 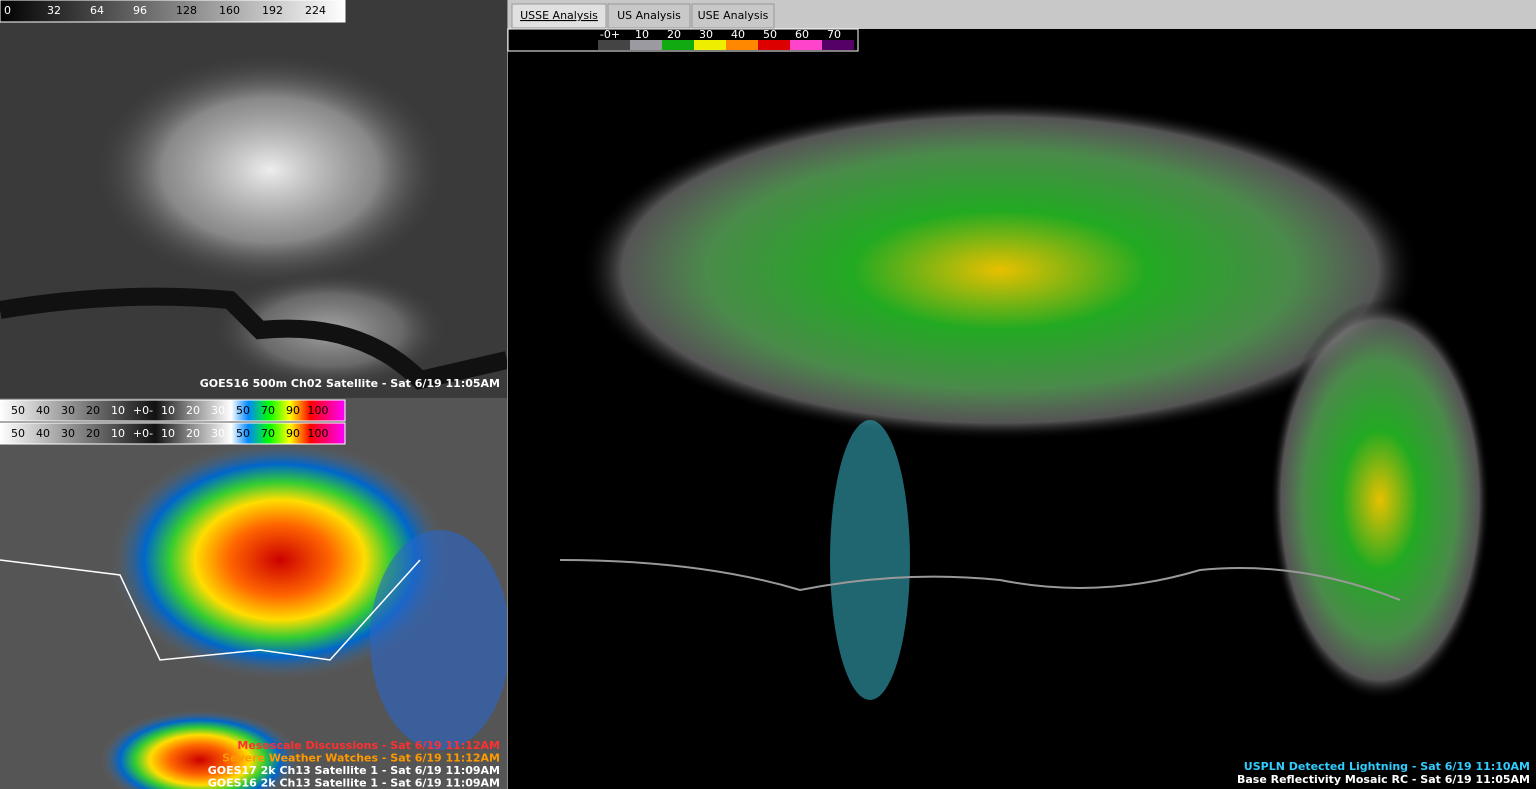 I want to click on tab-label: USE Analysis, so click(x=733, y=15).